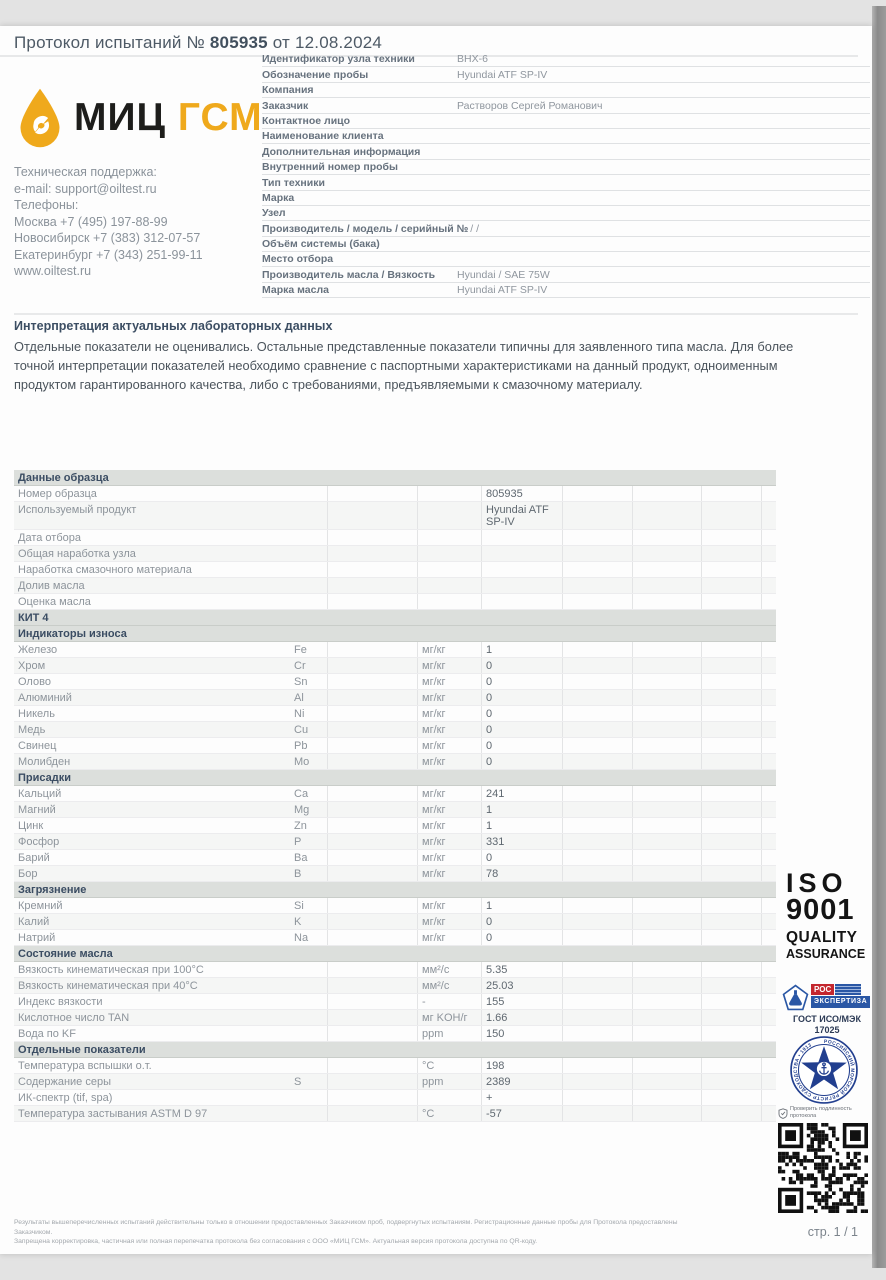  What do you see at coordinates (879, 637) in the screenshot?
I see `photo-edge` at bounding box center [879, 637].